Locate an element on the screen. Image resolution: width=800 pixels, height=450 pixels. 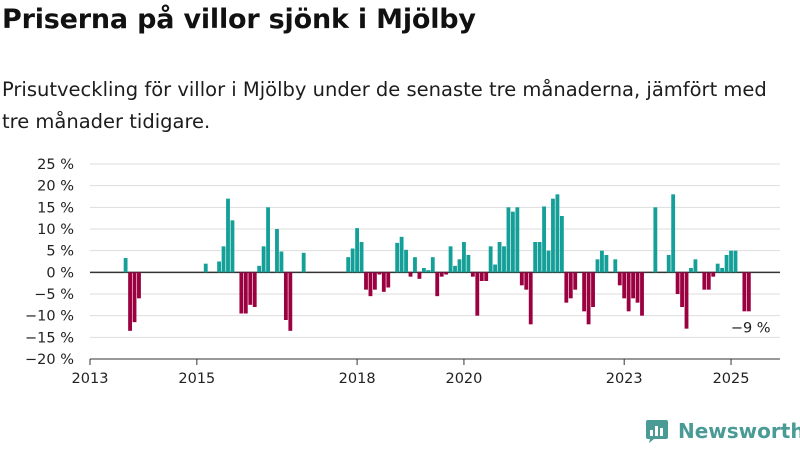
newsworthy-logo-icon is located at coordinates (657, 431).